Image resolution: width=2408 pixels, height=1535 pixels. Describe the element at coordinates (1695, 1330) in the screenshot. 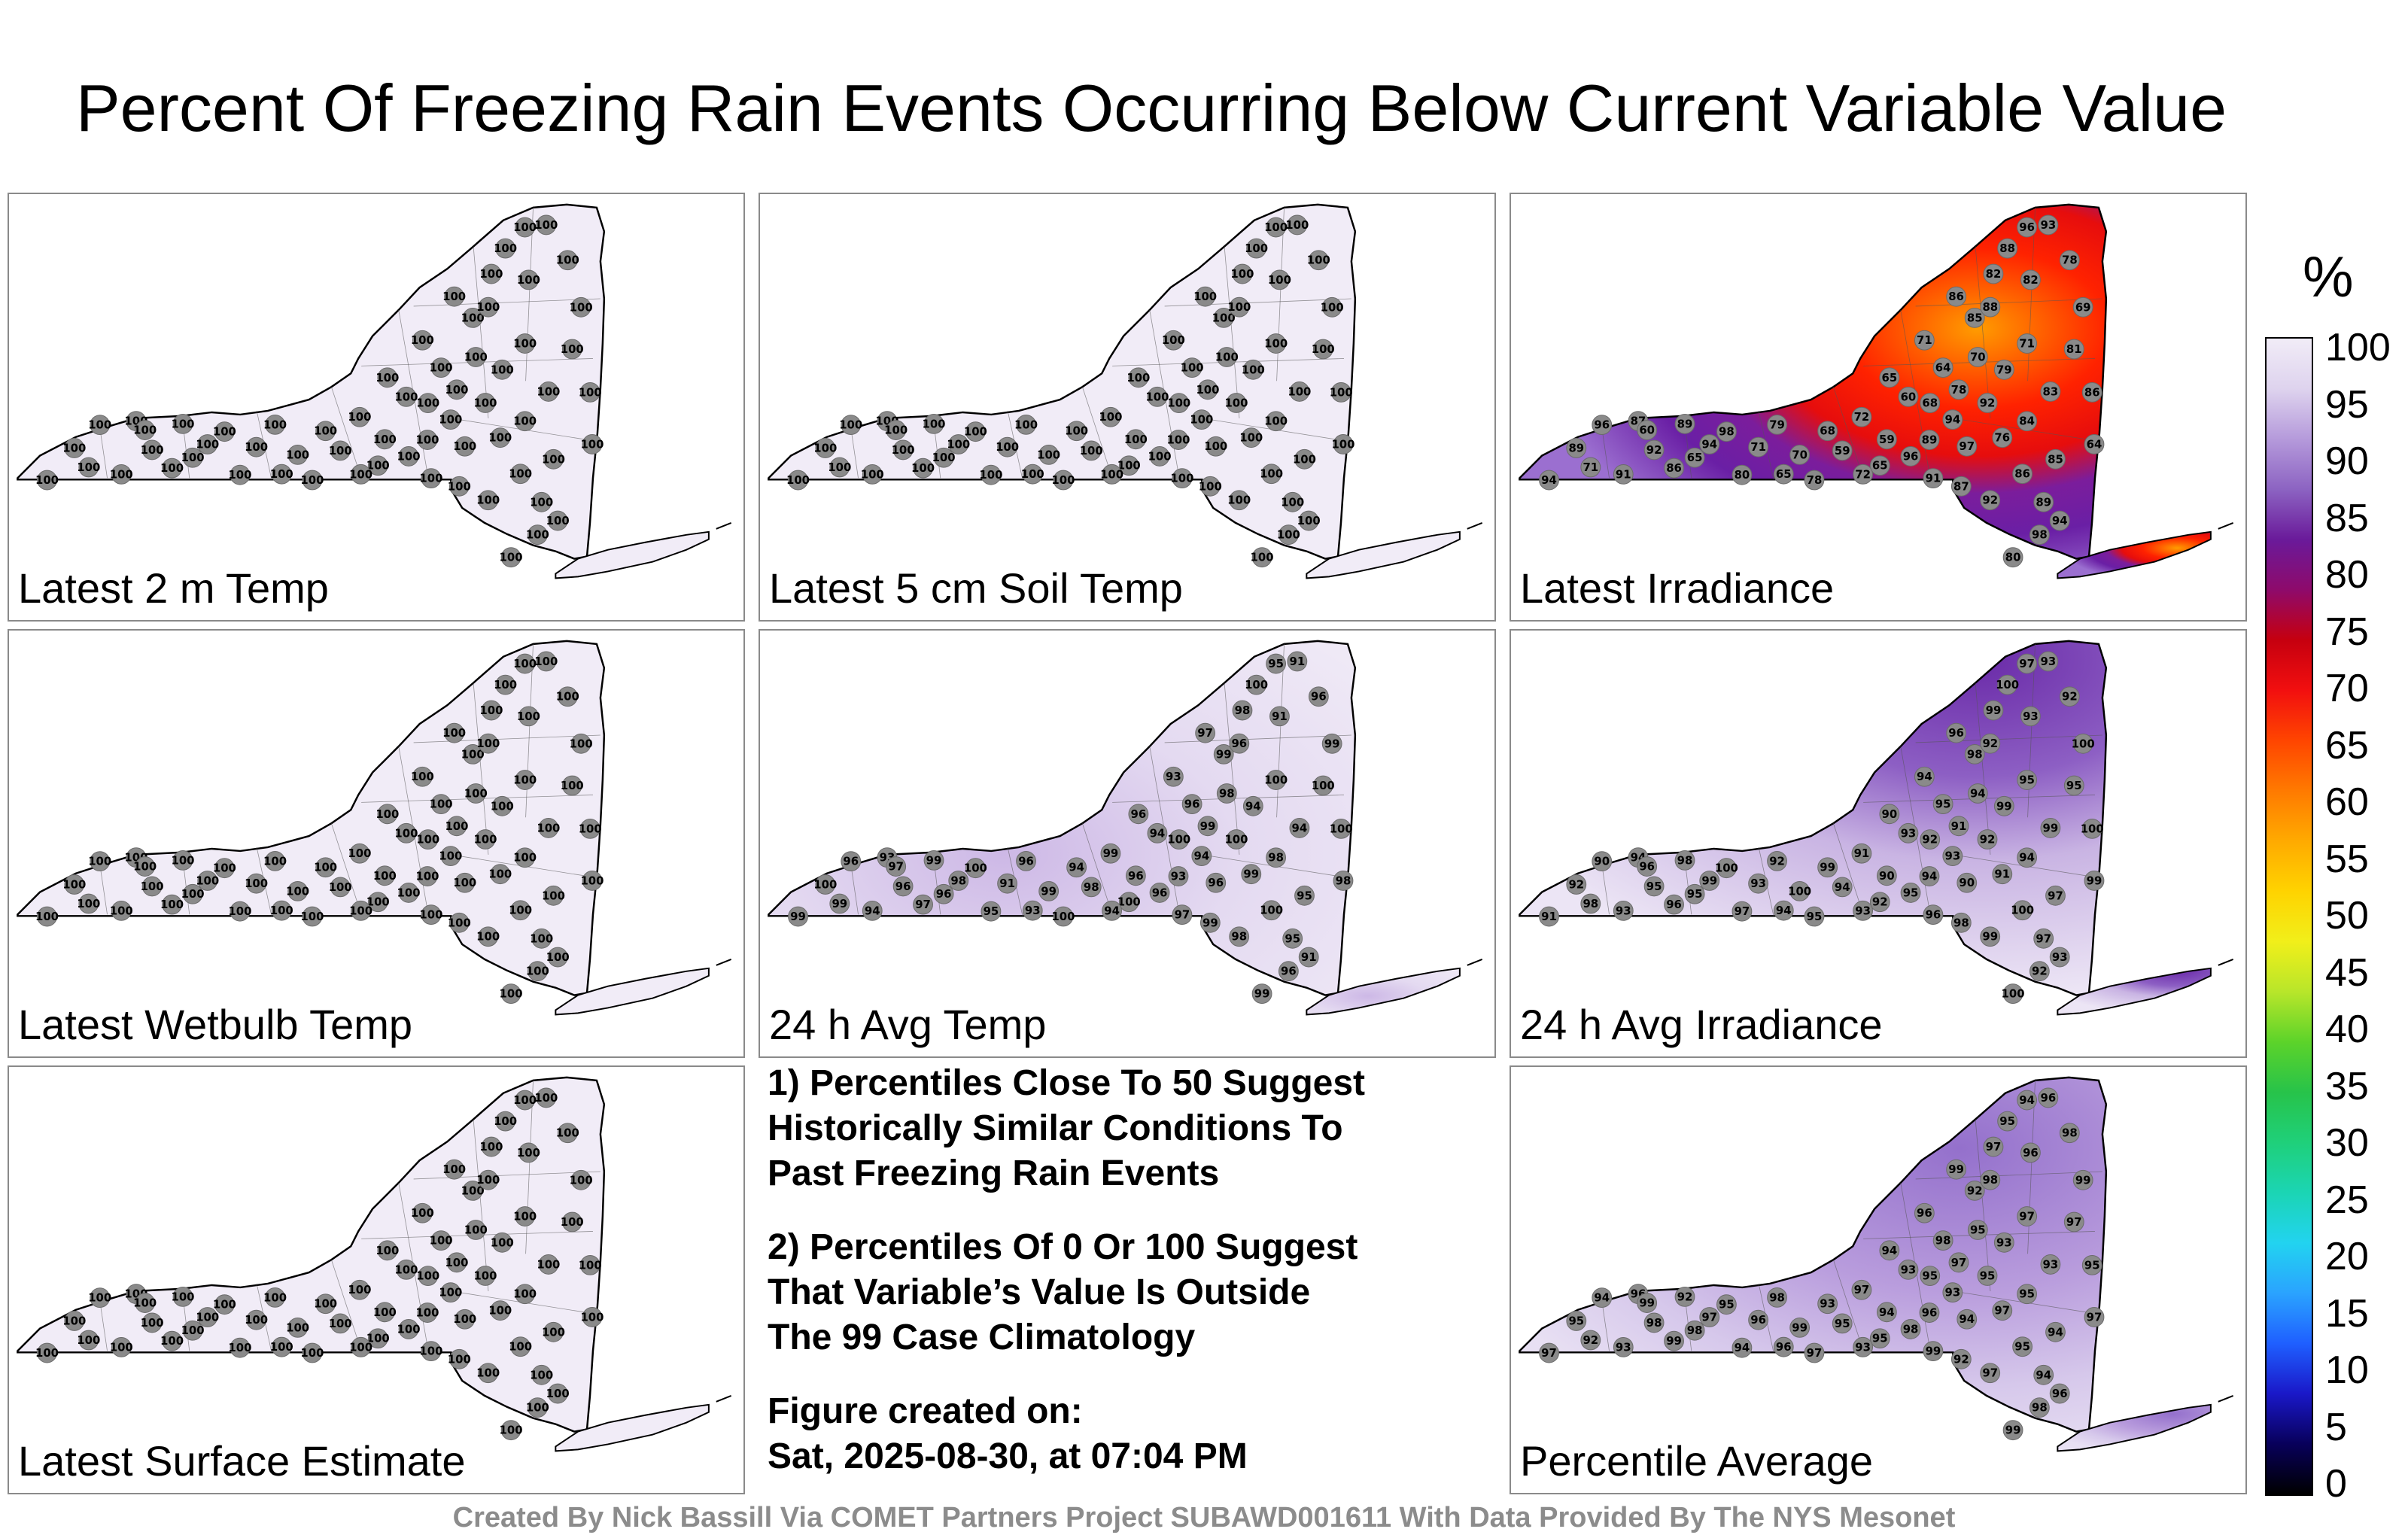

I see `station-value: 98` at that location.